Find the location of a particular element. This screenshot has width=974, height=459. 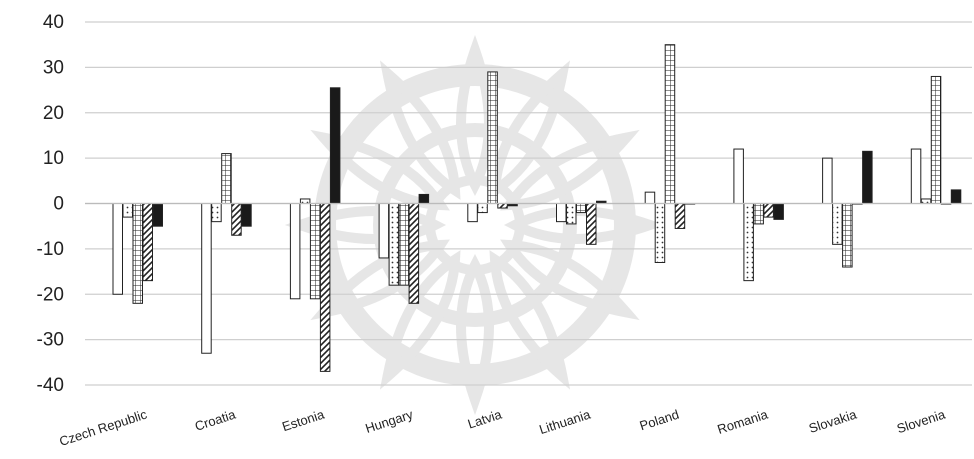

y-axis-ticks: 40 30 20 10 0 -10 -20 -30 -40 is located at coordinates (50, 204).